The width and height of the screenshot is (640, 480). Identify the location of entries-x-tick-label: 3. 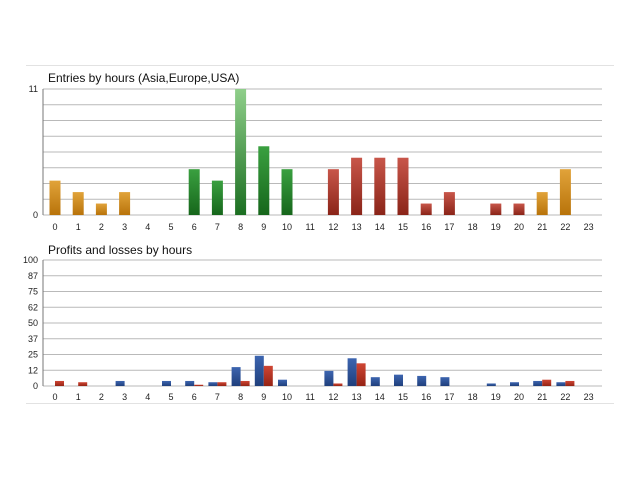
(124, 227).